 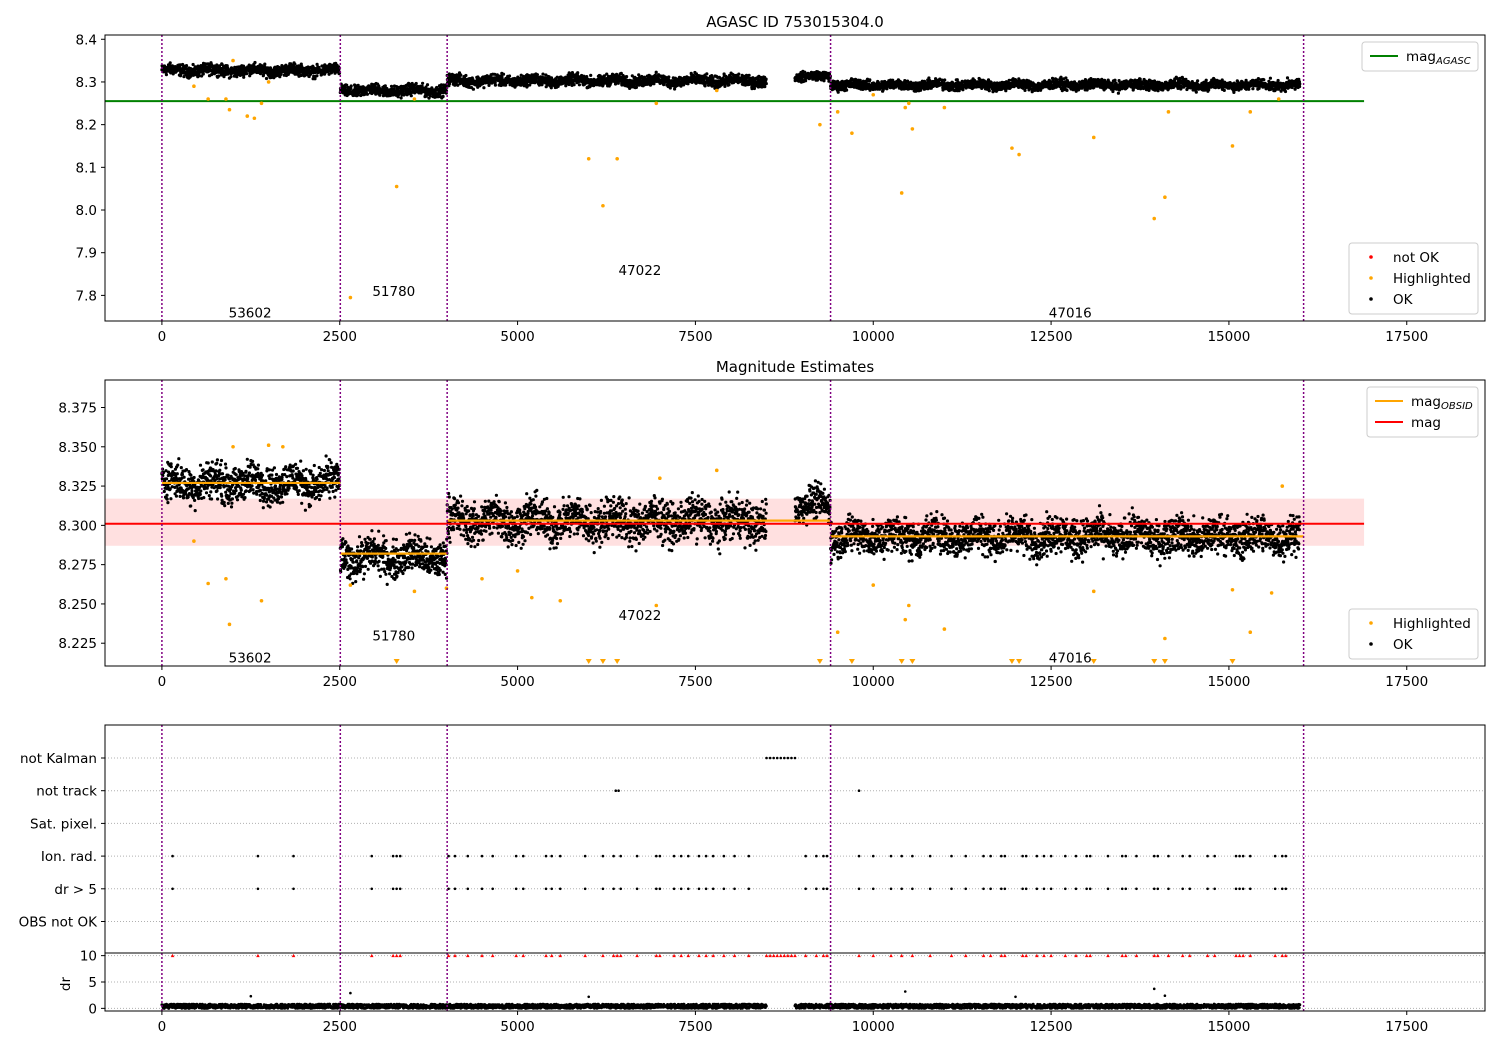 I want to click on panel-2-title: Magnitude Estimates, so click(x=795, y=367).